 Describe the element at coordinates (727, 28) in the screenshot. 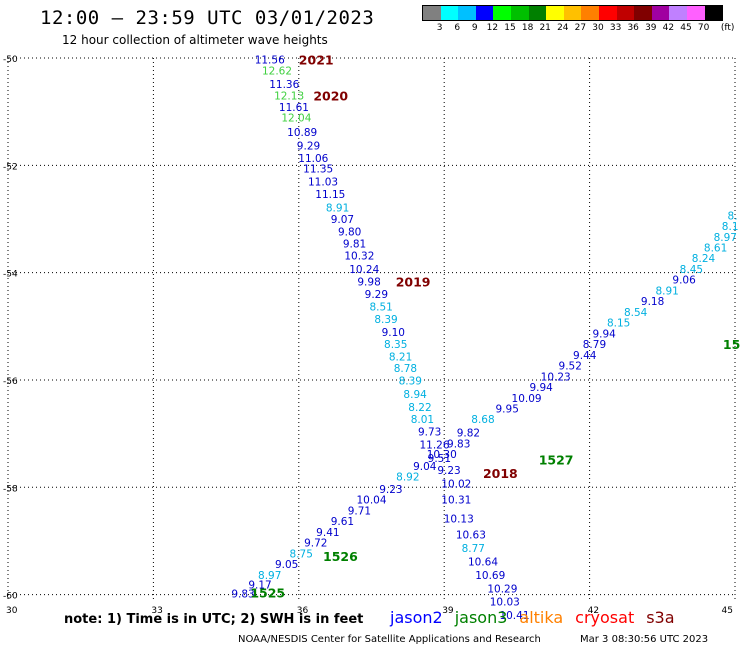

I see `legend-unit: (ft)` at that location.